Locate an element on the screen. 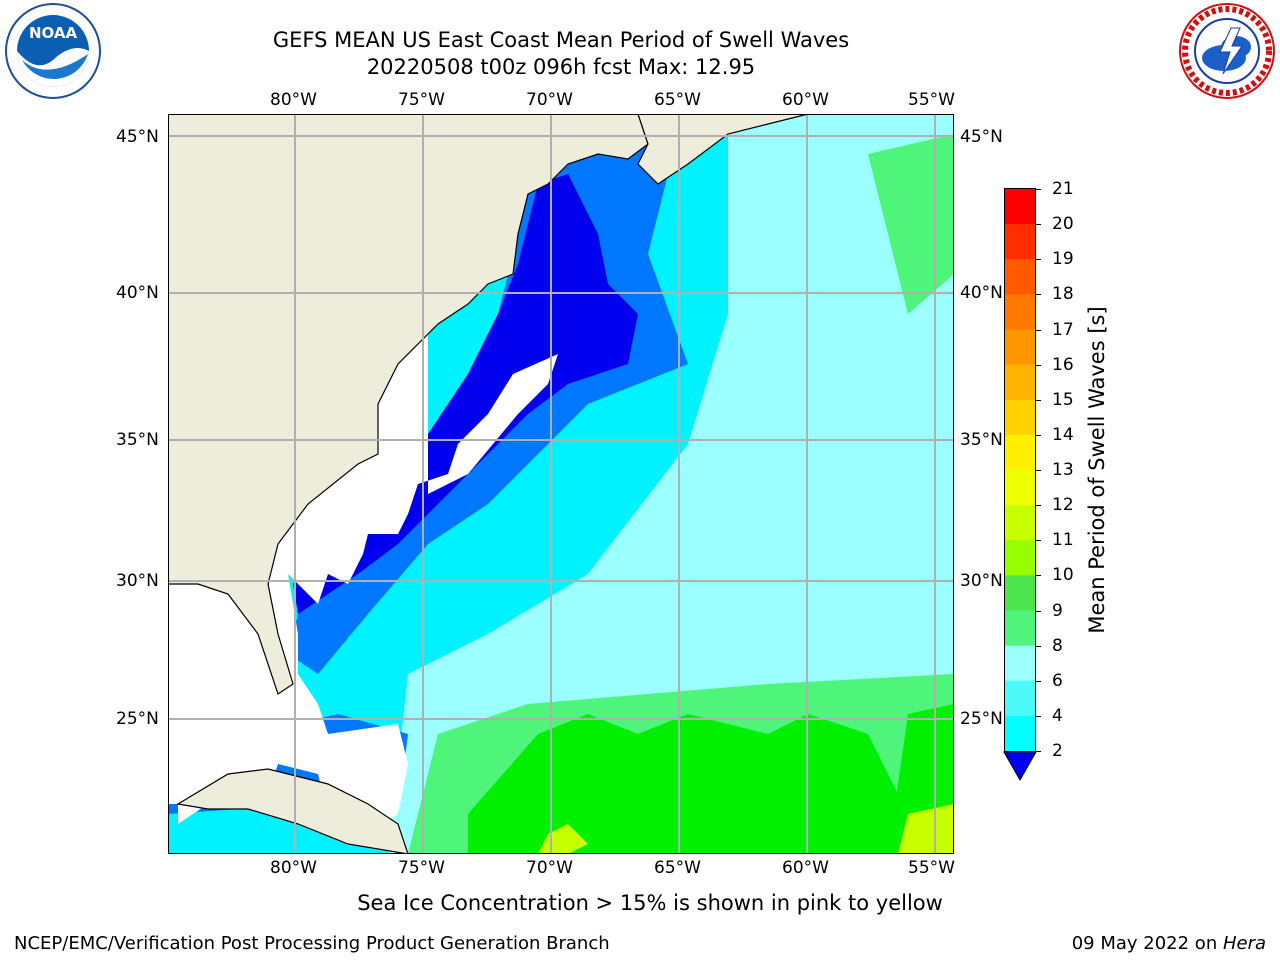 Image resolution: width=1280 pixels, height=960 pixels. colorbar-tick-label: 14 is located at coordinates (1063, 434).